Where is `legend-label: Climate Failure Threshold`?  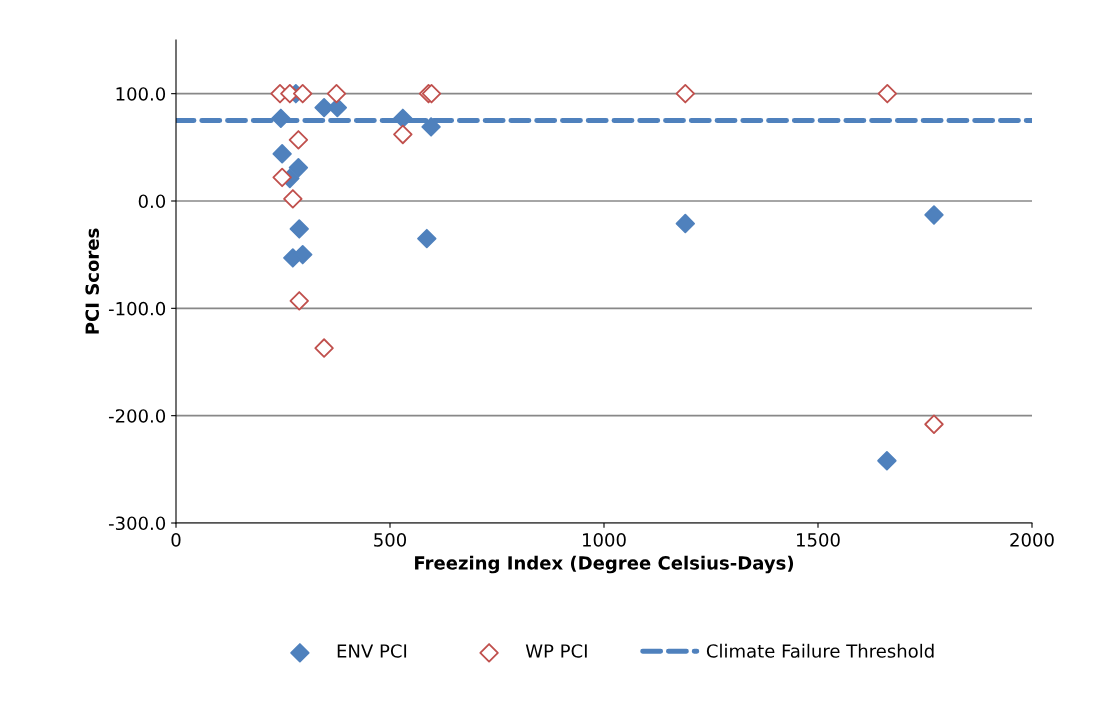 legend-label: Climate Failure Threshold is located at coordinates (820, 650).